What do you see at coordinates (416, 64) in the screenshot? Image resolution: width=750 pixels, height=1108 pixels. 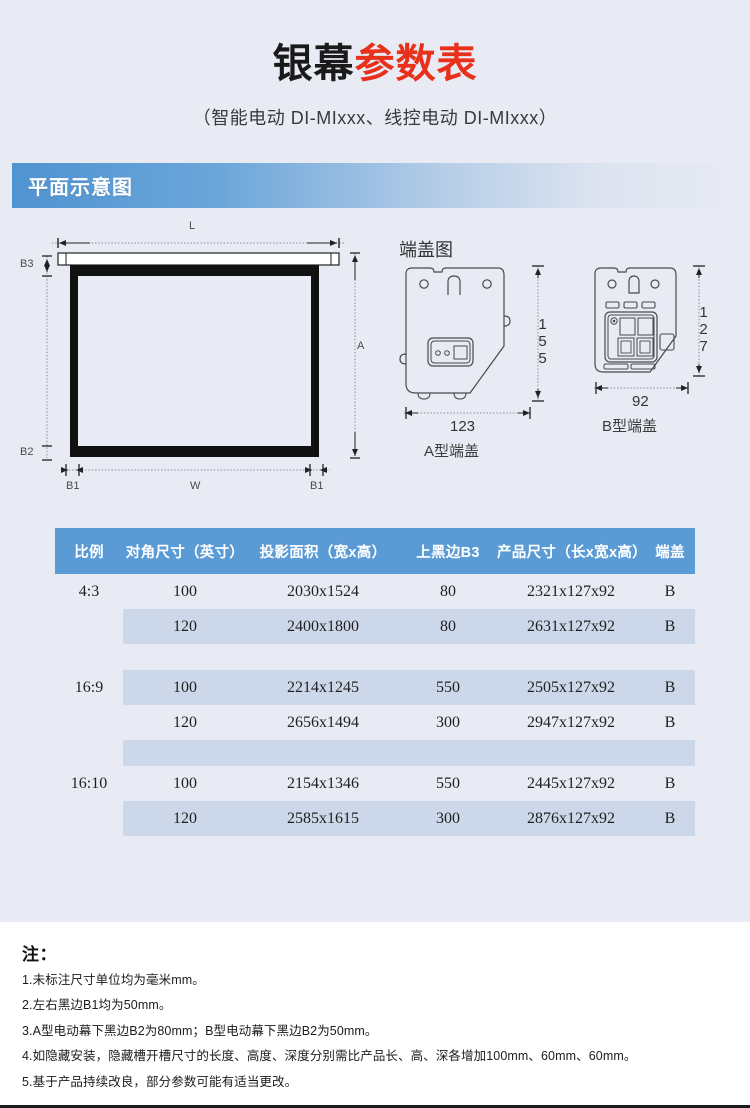 I see `page-title-red: 参数表` at bounding box center [416, 64].